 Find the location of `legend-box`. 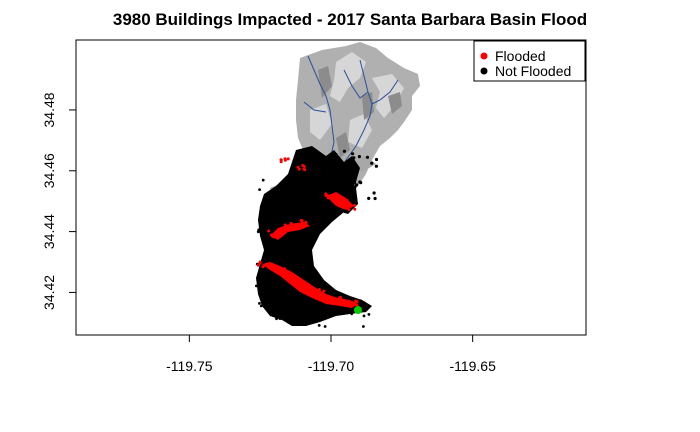

legend-box is located at coordinates (529, 61).